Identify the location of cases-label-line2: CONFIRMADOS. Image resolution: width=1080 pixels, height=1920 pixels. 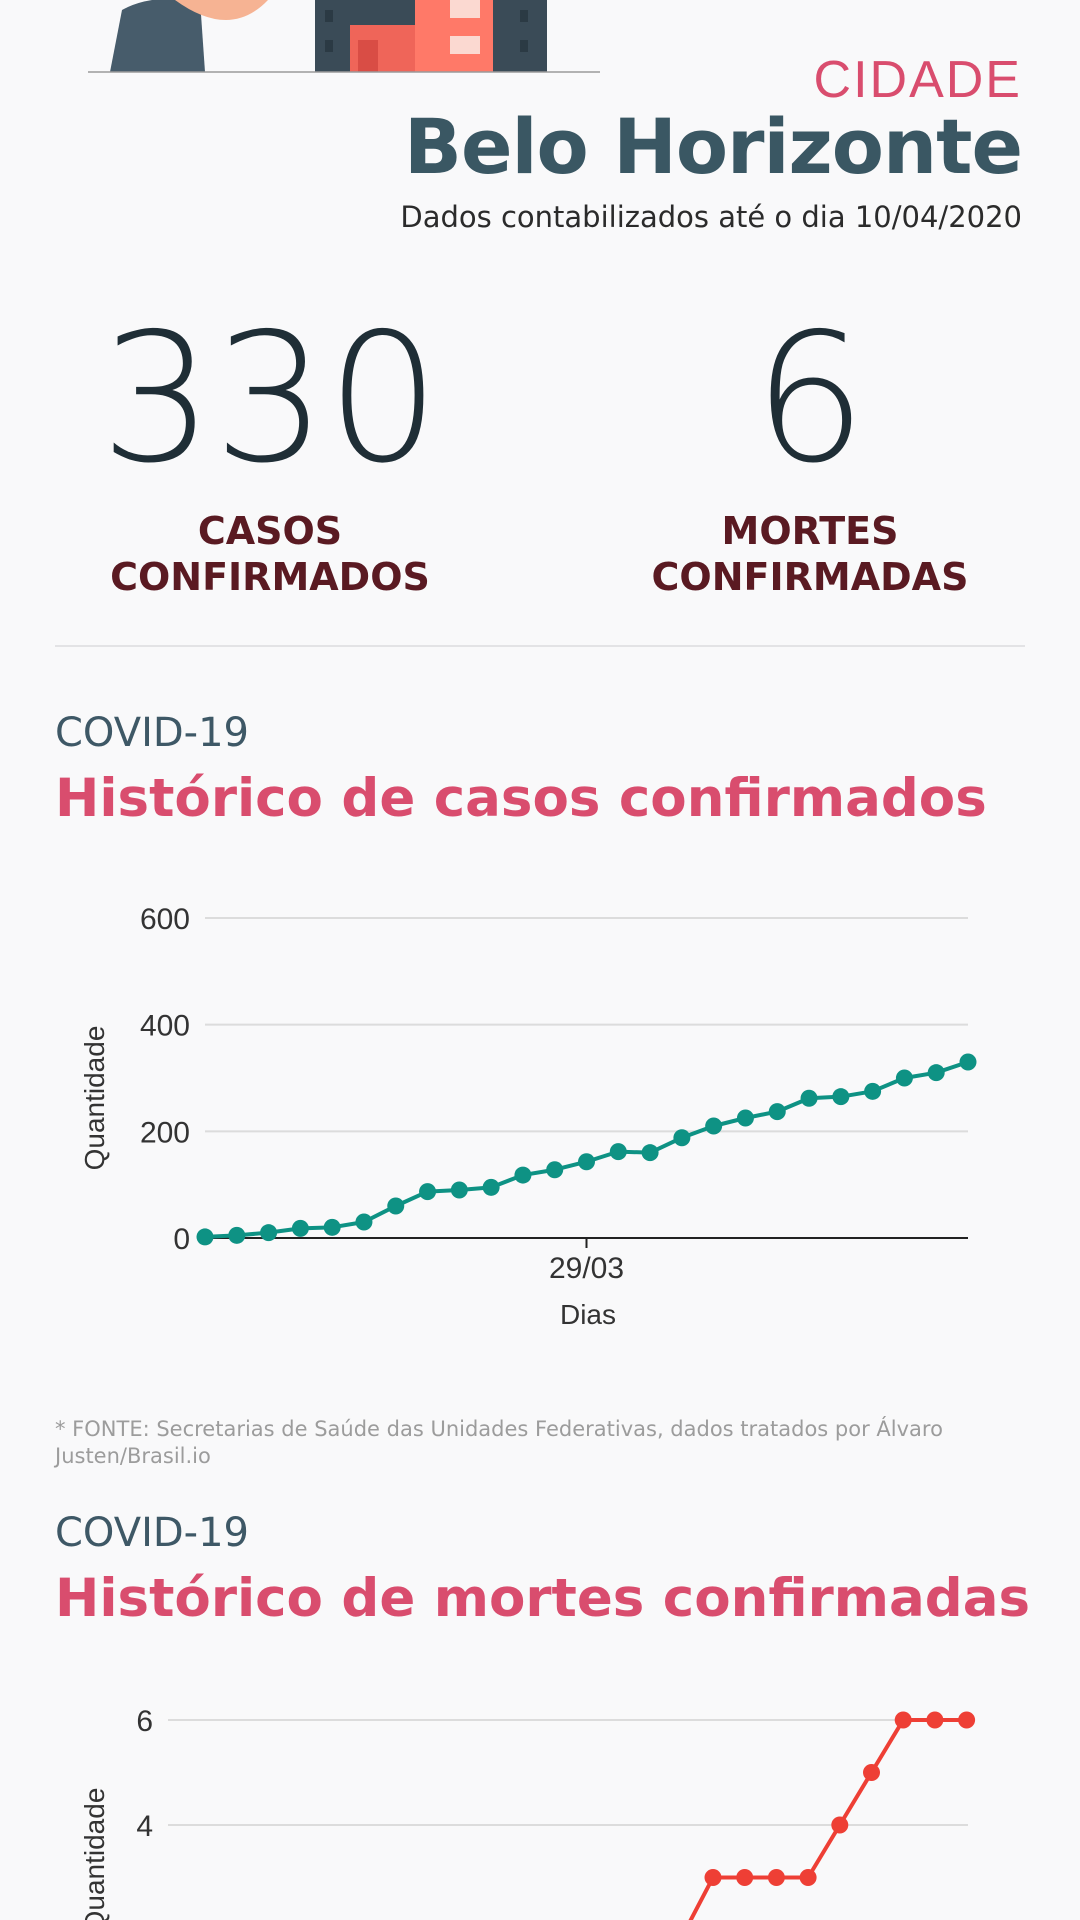
(270, 577).